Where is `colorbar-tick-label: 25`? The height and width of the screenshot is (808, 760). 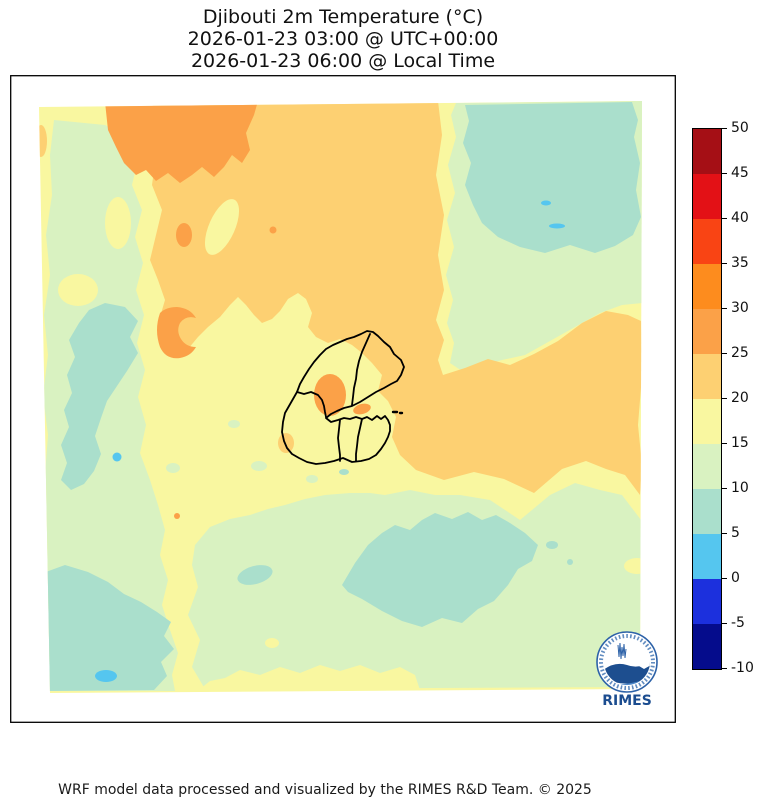
colorbar-tick-label: 25 is located at coordinates (740, 353).